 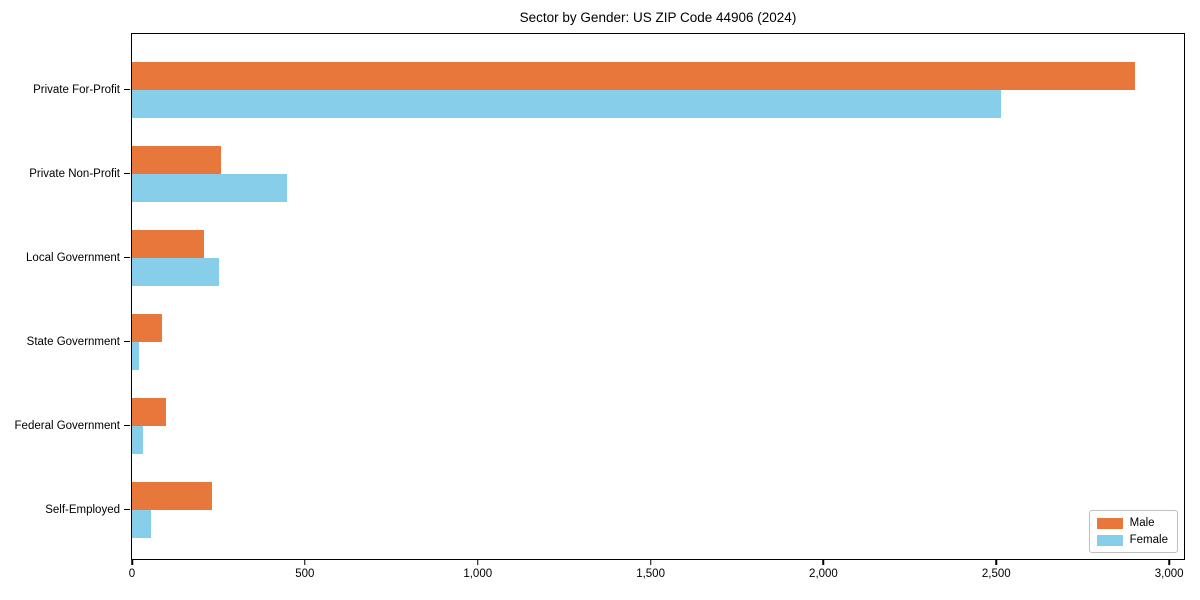 I want to click on bar-female-private-for-profit, so click(x=567, y=103).